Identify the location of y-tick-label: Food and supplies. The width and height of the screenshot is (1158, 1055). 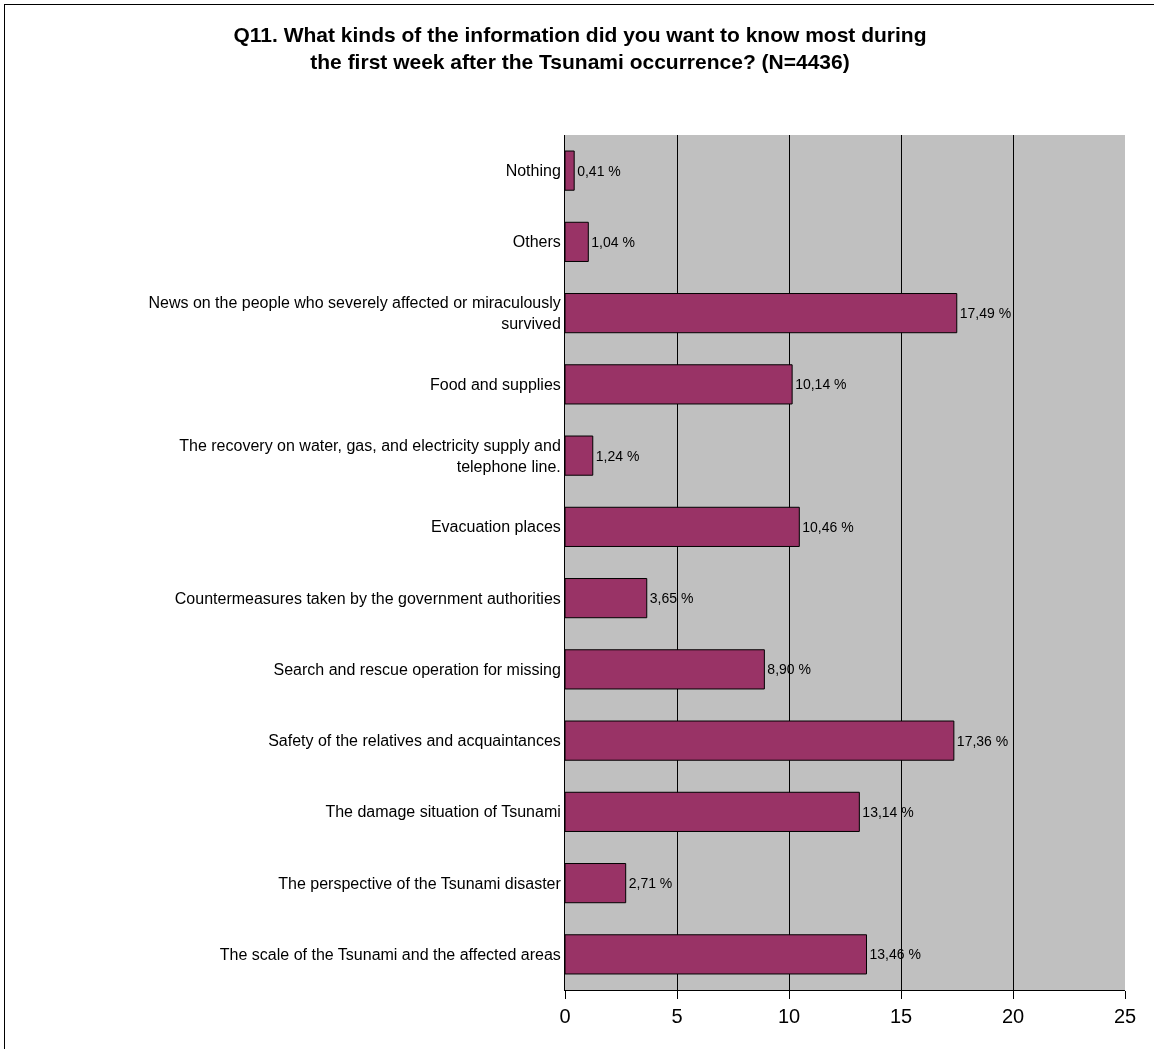
(495, 384).